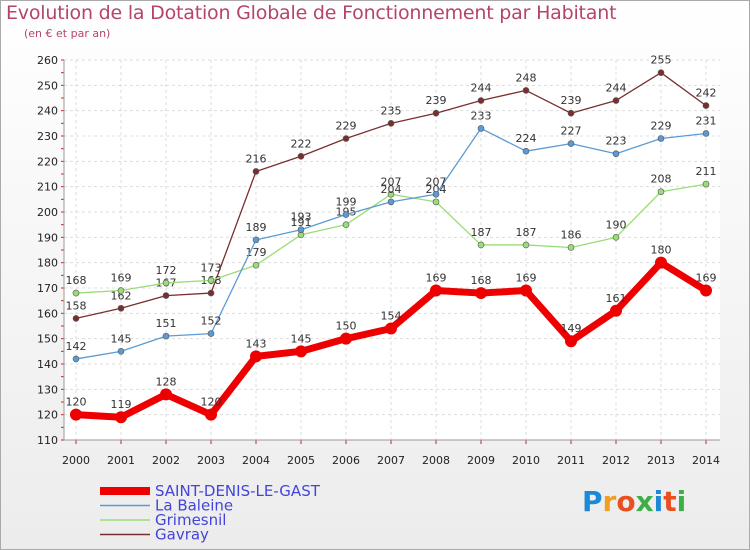 Image resolution: width=750 pixels, height=550 pixels. What do you see at coordinates (47, 364) in the screenshot?
I see `y-tick-label: 140` at bounding box center [47, 364].